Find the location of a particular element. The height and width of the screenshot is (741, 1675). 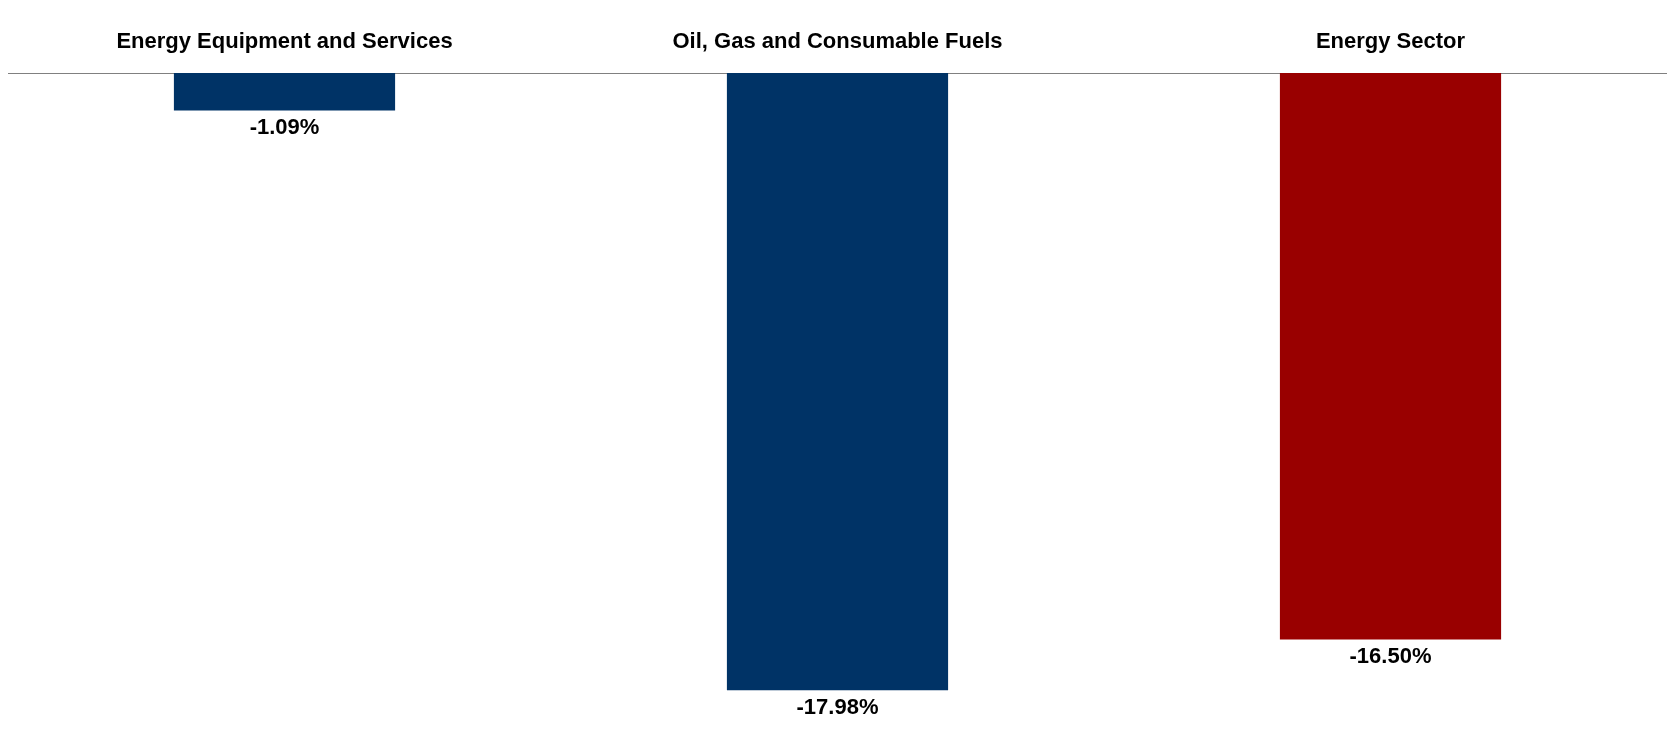

x-tick-label: Oil, Gas and Consumable Fuels is located at coordinates (837, 40).